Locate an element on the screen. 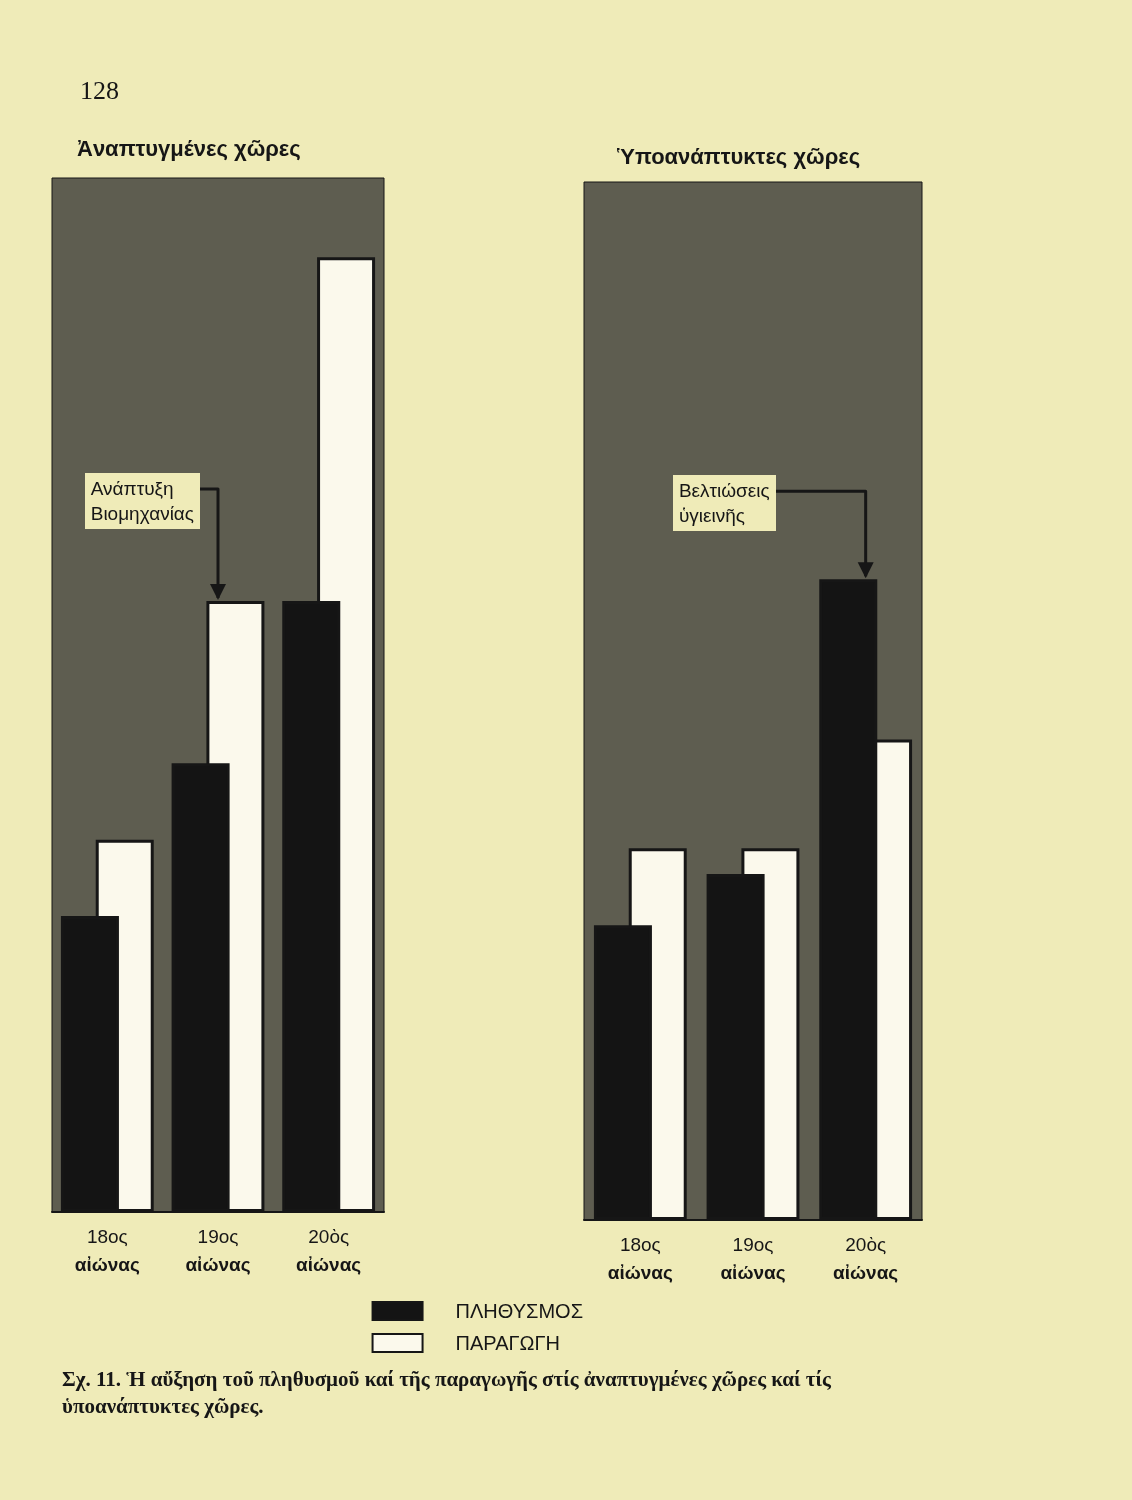  text: Σχ. 11. Ἡ αὔξηση τοῦ πληθυσμοῦ καί τῆς παραγωγῆς στίς ἀναπτυγμένες χῶρες καί τίς ὑποανάπτυκτες χῶρες. is located at coordinates (447, 1393).